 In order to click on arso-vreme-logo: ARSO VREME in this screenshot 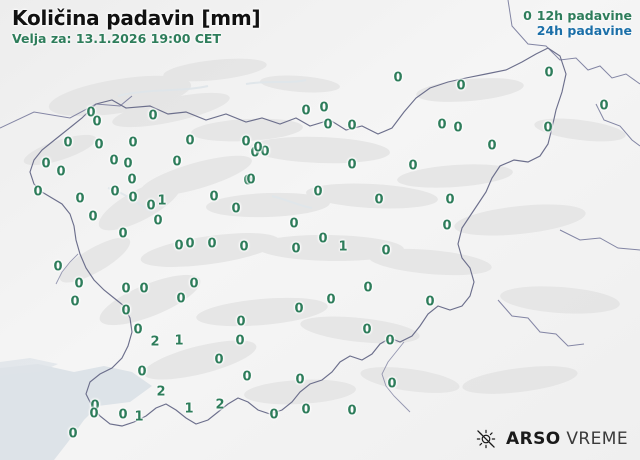, I will do `click(551, 439)`.